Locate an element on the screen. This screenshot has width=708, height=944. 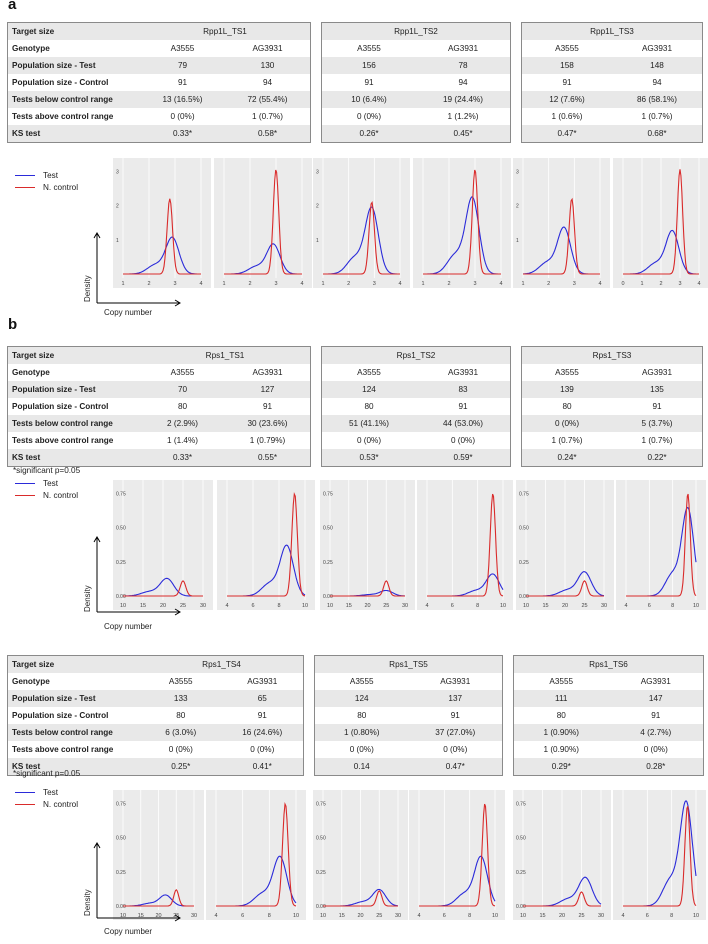
legend-test: Test is located at coordinates (46, 484).